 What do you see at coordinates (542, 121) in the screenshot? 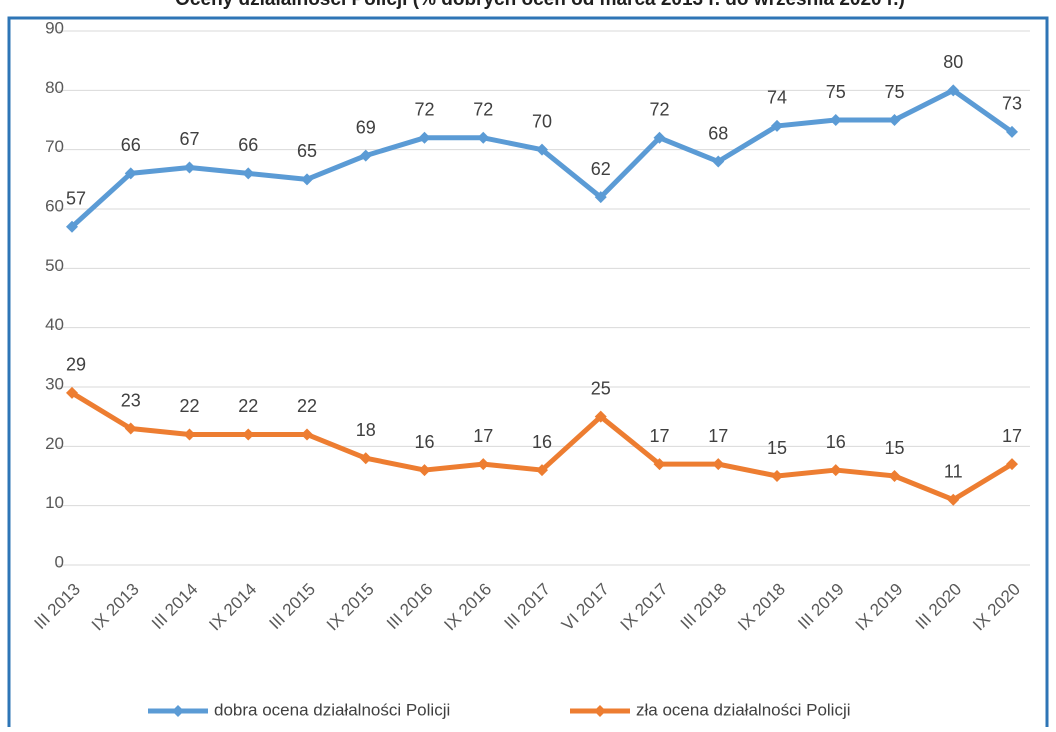
I see `data-label: 70` at bounding box center [542, 121].